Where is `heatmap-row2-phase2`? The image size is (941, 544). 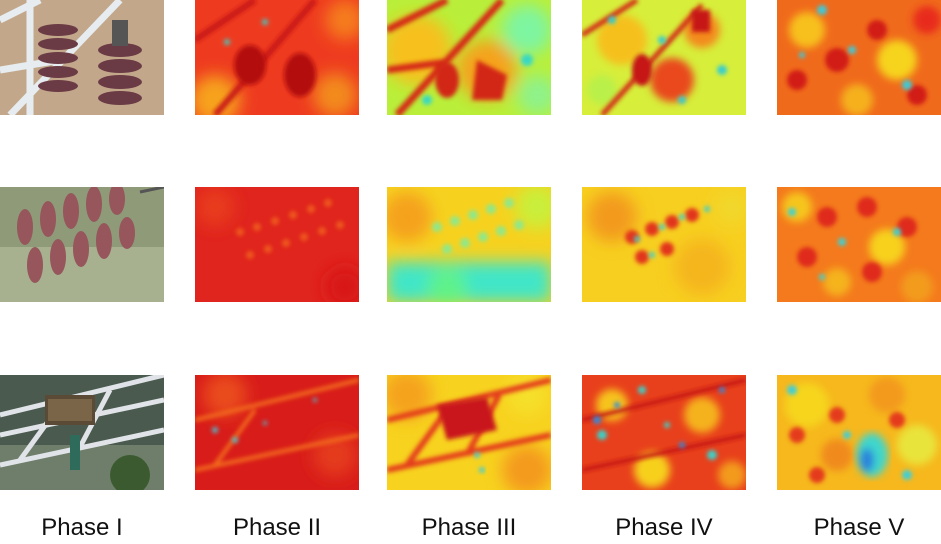 heatmap-row2-phase2 is located at coordinates (277, 244).